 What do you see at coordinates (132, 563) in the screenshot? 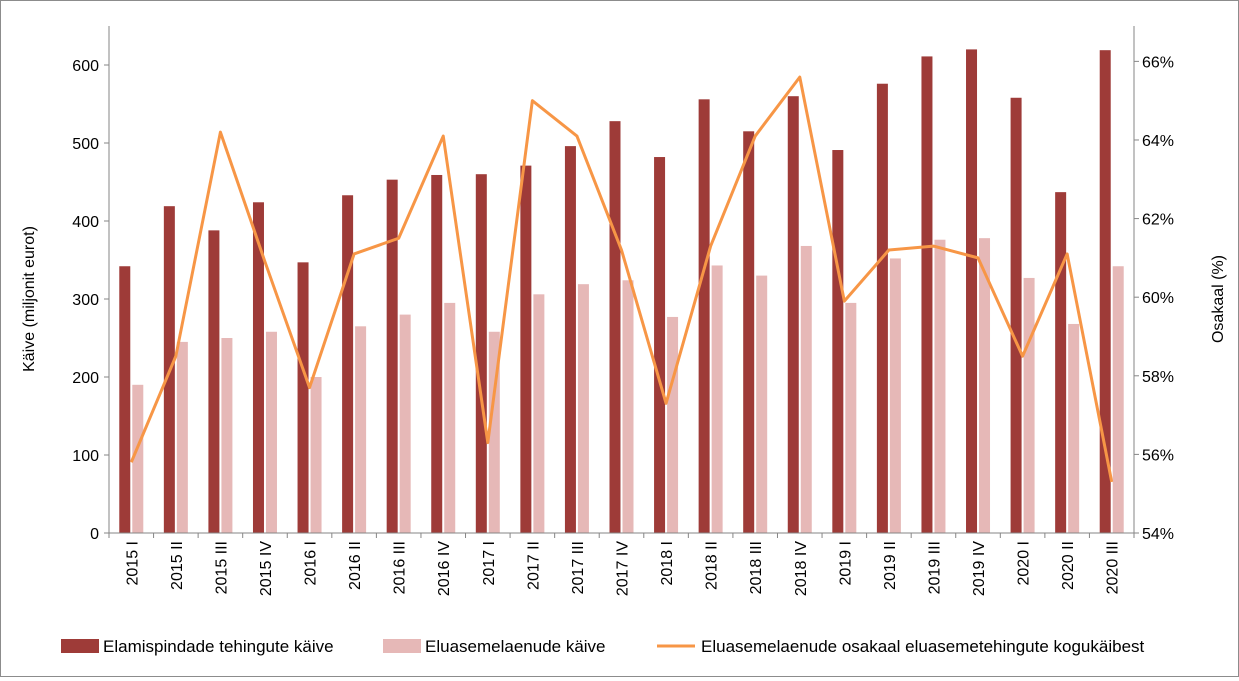
I see `x-tick-label-0: 2015 I` at bounding box center [132, 563].